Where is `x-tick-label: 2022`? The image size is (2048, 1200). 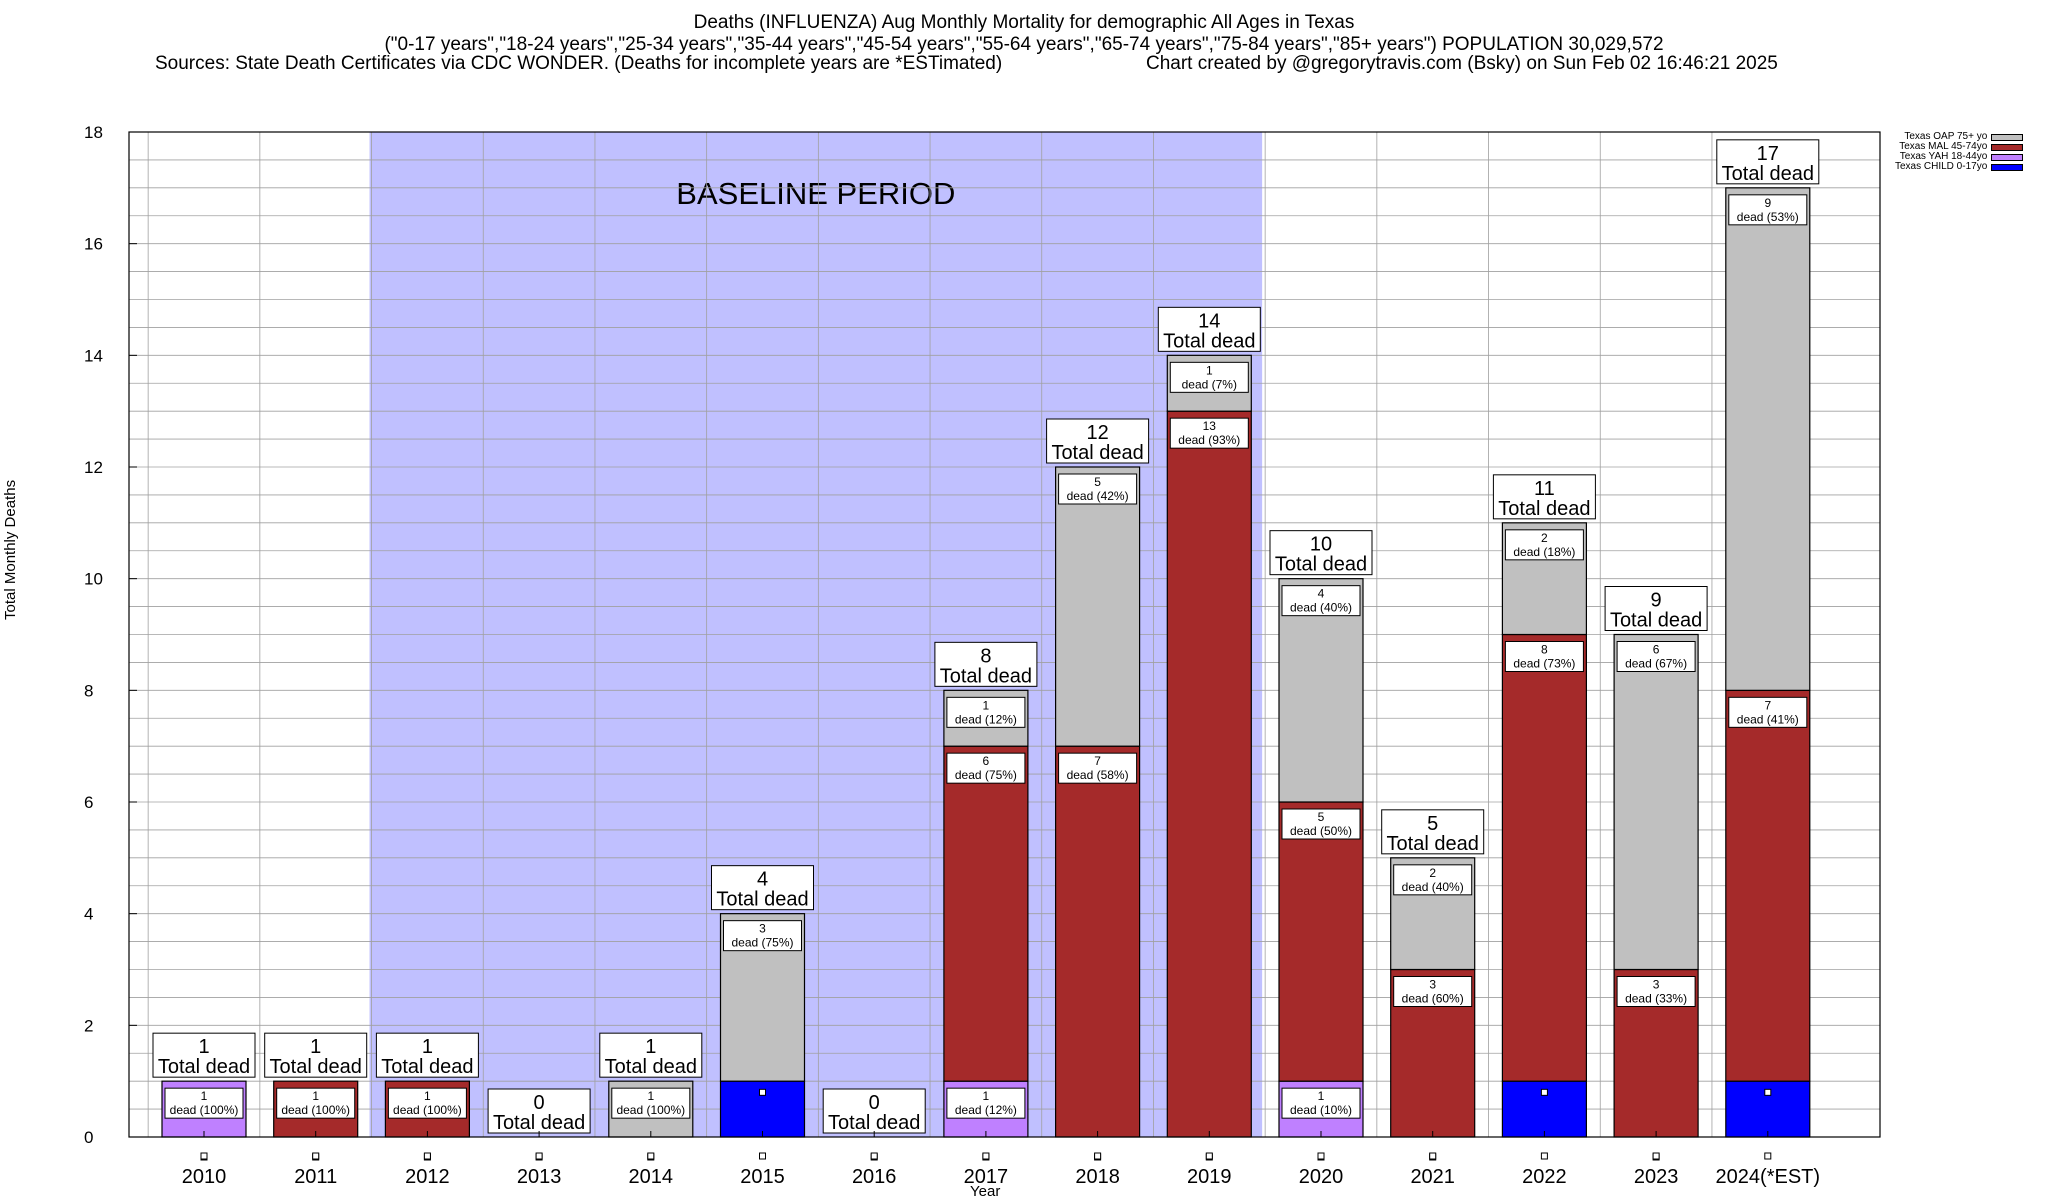
x-tick-label: 2022 is located at coordinates (1544, 1177).